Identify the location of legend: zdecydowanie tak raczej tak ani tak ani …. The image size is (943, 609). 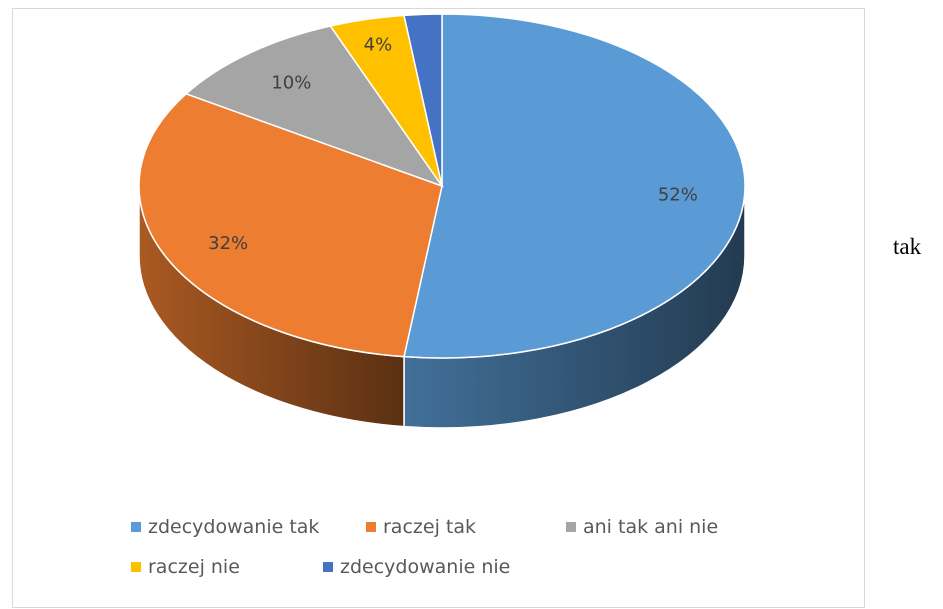
(451, 547).